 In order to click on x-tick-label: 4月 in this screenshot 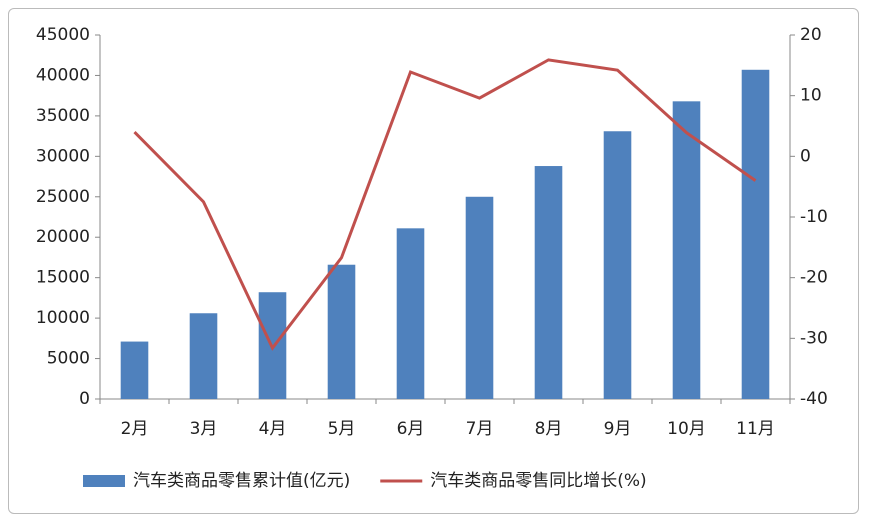, I will do `click(273, 429)`.